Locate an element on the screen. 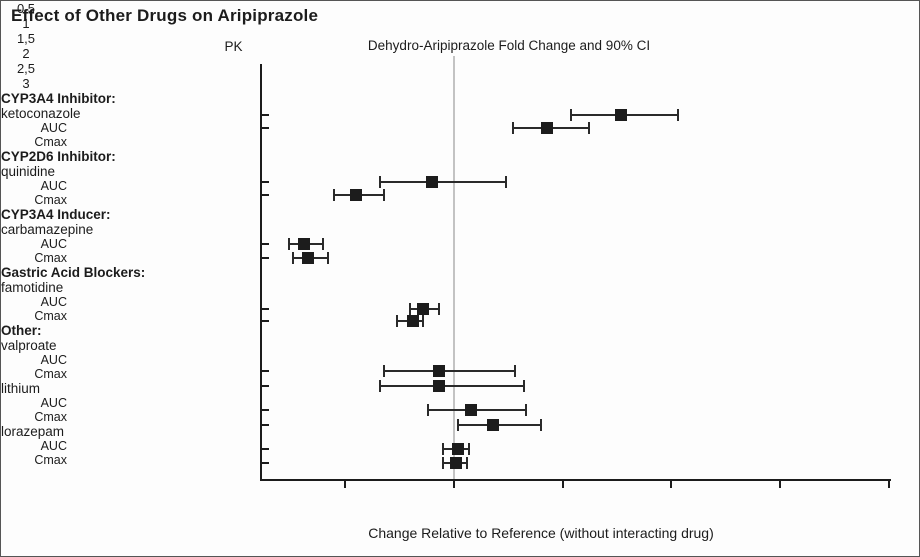 This screenshot has height=557, width=920. drug-name-label: quinidine is located at coordinates (28, 171).